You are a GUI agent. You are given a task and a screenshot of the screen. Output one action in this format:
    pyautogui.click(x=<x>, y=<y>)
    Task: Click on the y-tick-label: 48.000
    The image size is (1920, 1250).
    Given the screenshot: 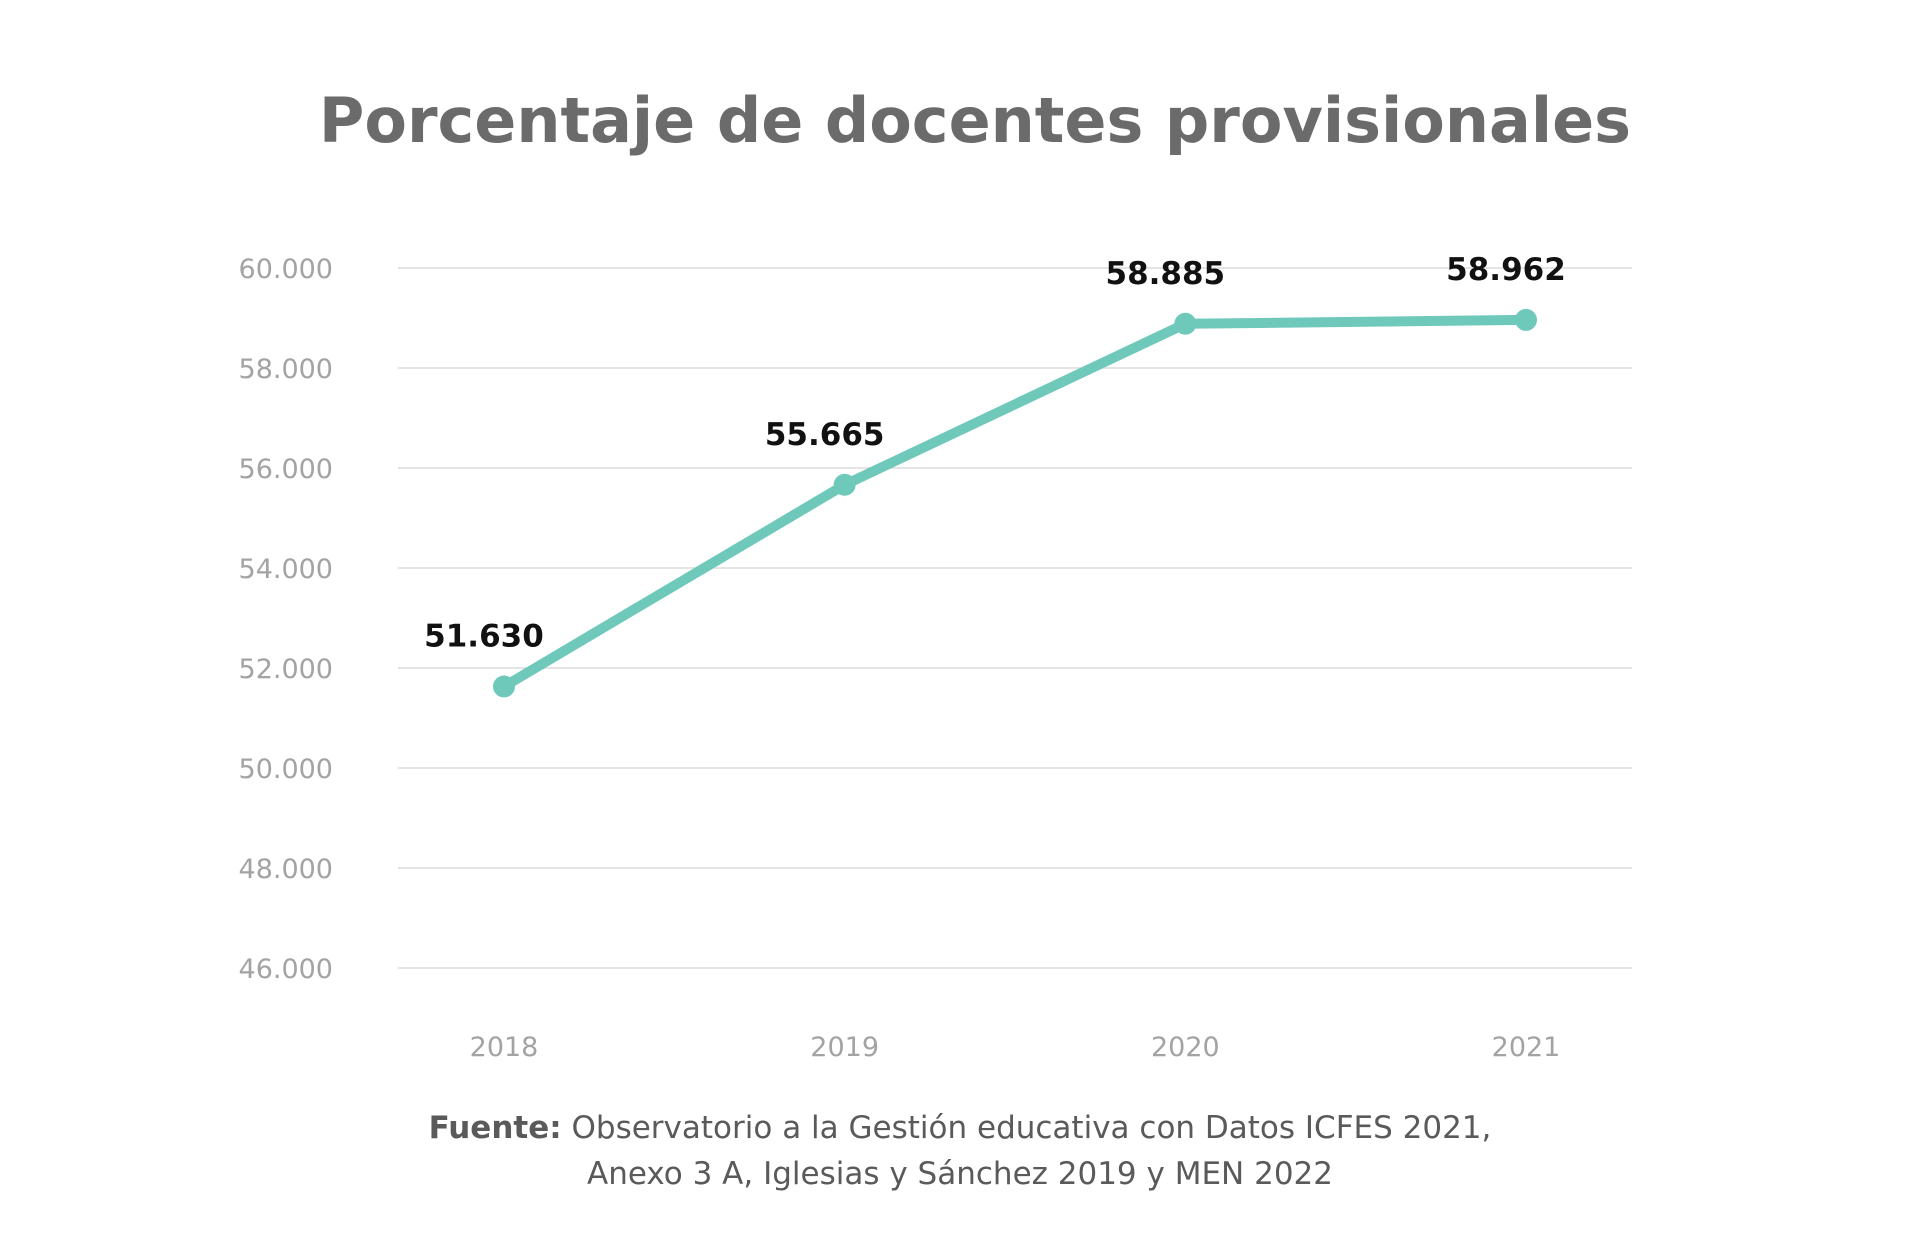 What is the action you would take?
    pyautogui.click(x=286, y=869)
    